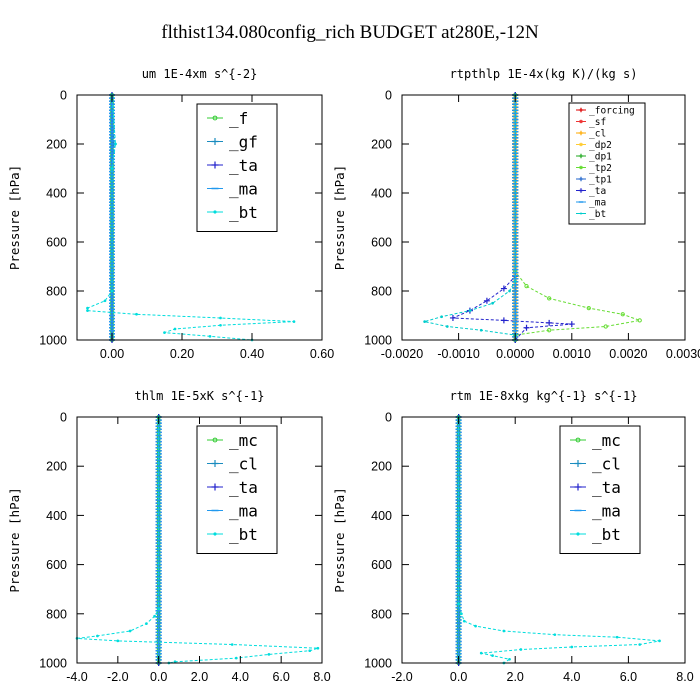  I want to click on legend-label: _sf, so click(597, 122).